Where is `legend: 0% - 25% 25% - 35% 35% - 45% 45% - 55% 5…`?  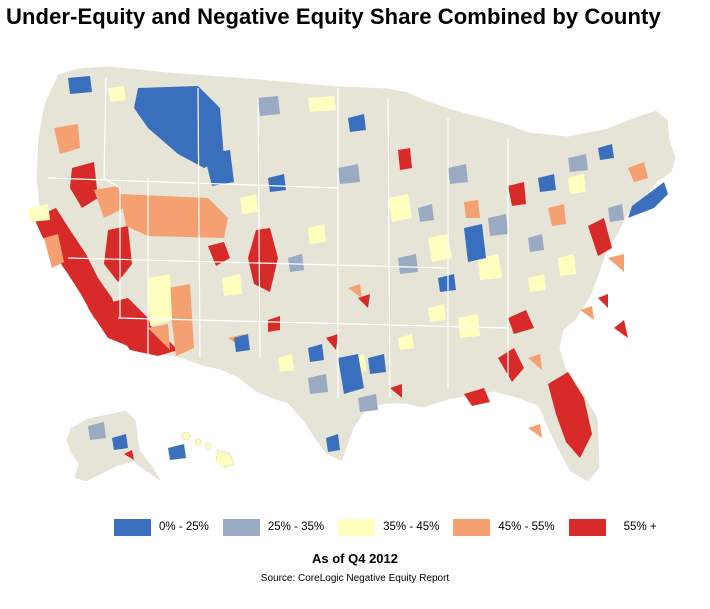
legend: 0% - 25% 25% - 35% 35% - 45% 45% - 55% 5… is located at coordinates (392, 527).